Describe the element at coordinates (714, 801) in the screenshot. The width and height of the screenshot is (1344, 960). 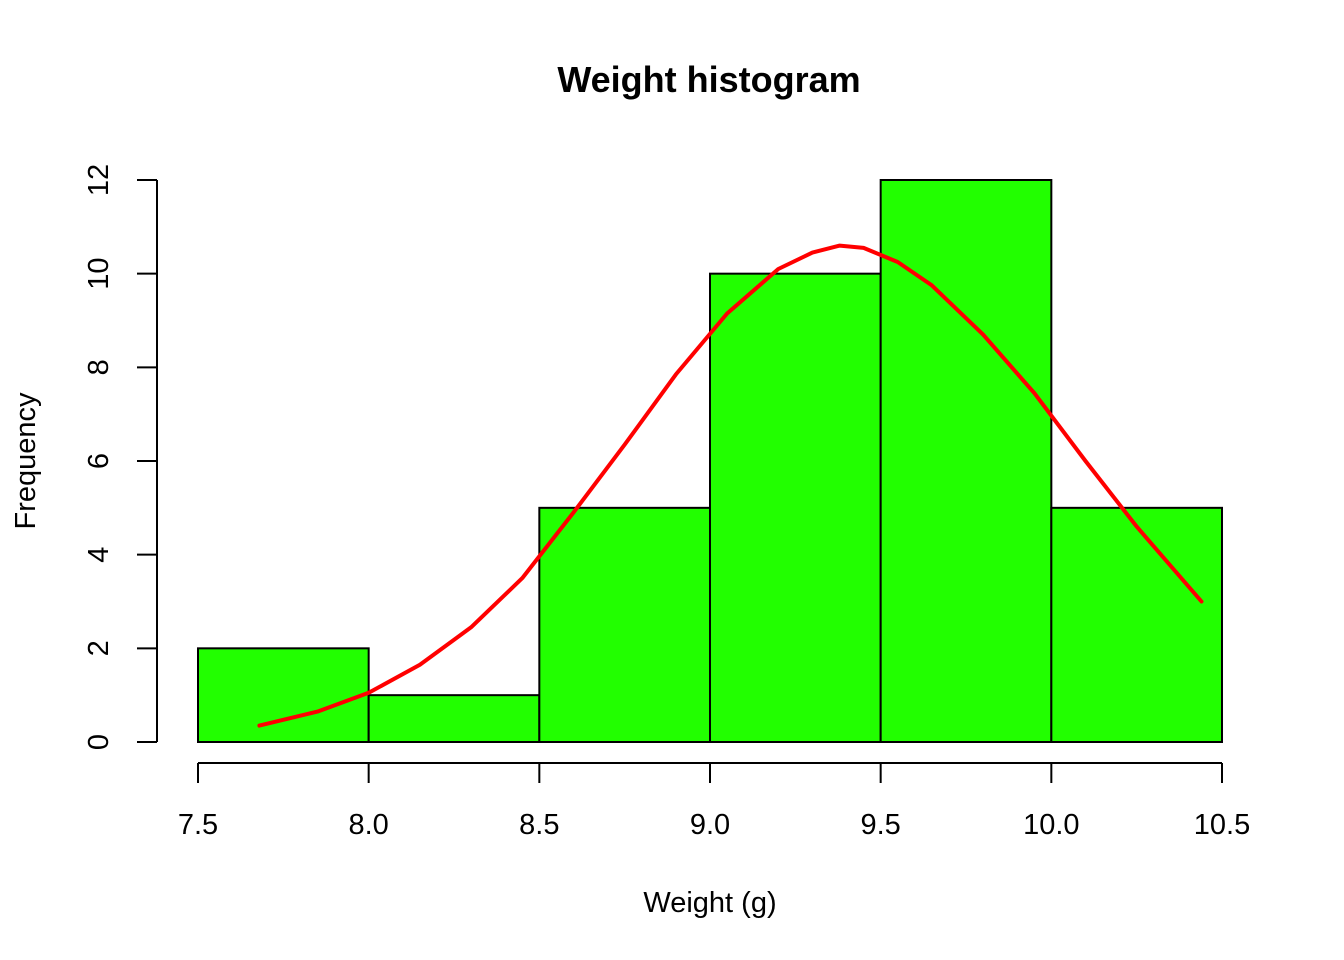
I see `x-axis: 7.5 8.0 8.5 9.0 9.5 10.0 10.5` at that location.